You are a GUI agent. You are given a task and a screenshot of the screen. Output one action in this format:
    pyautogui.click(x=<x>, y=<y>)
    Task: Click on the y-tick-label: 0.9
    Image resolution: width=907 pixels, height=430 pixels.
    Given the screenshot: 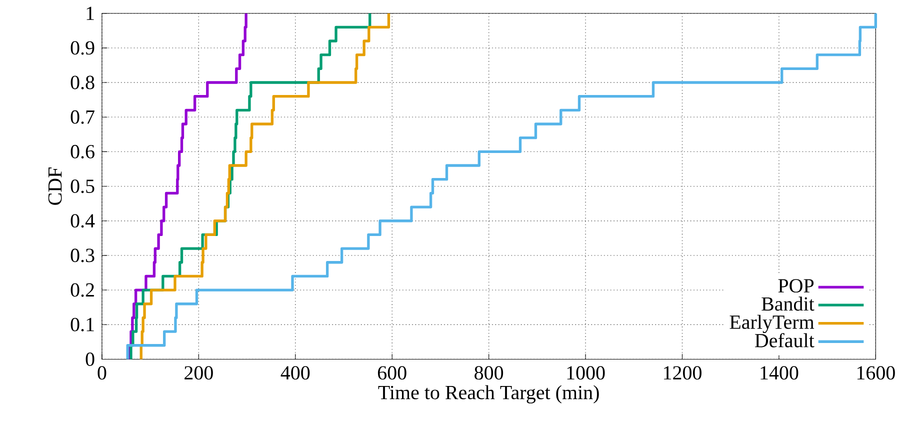 What is the action you would take?
    pyautogui.click(x=82, y=48)
    